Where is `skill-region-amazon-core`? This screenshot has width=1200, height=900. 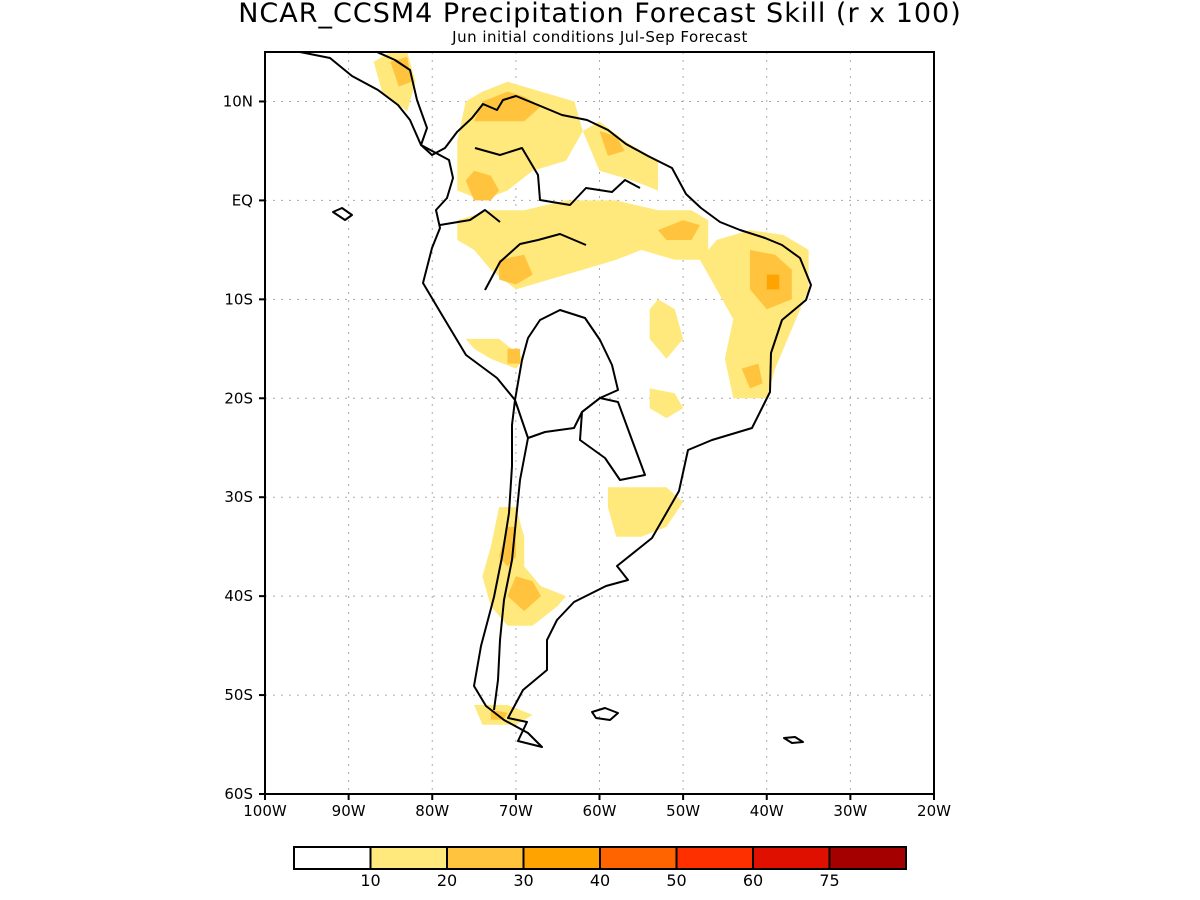
skill-region-amazon-core is located at coordinates (516, 269).